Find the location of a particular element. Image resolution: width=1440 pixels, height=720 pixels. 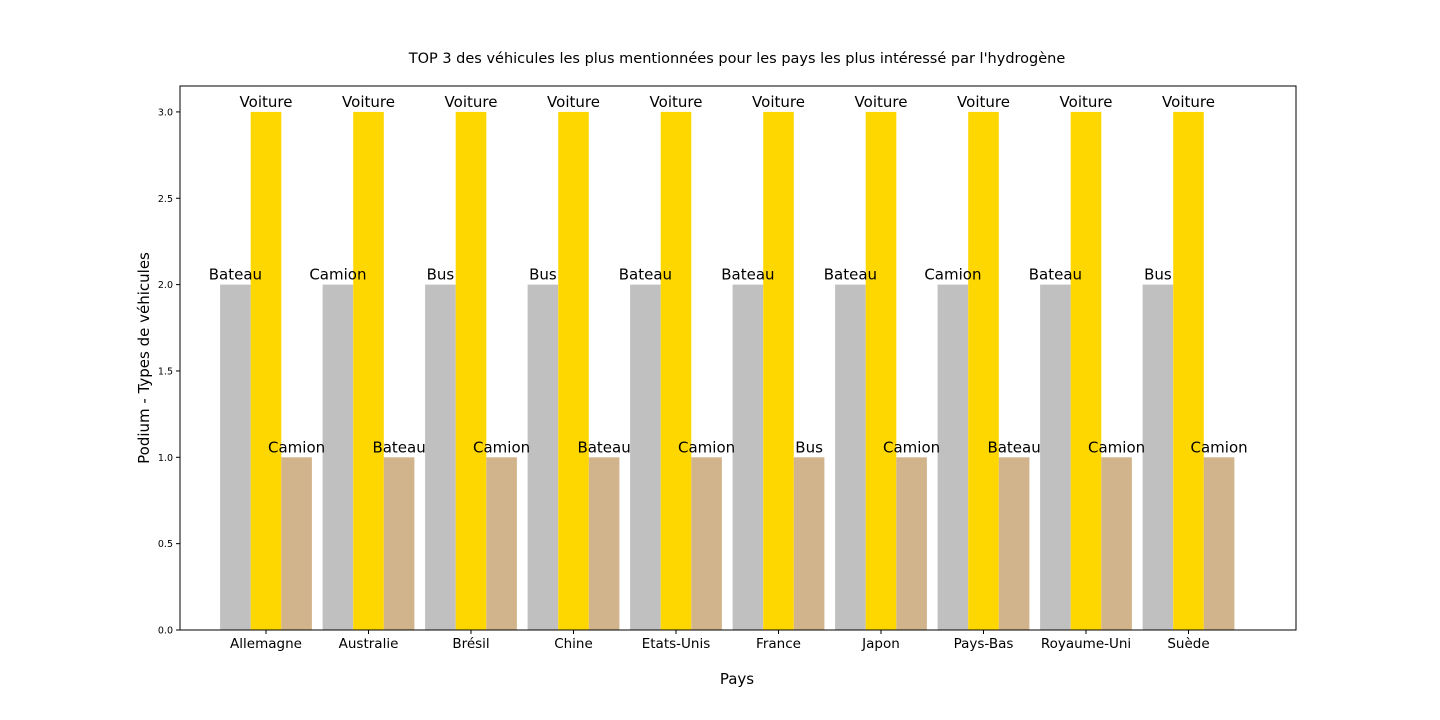

y-tick-label: 0.5 is located at coordinates (165, 544).